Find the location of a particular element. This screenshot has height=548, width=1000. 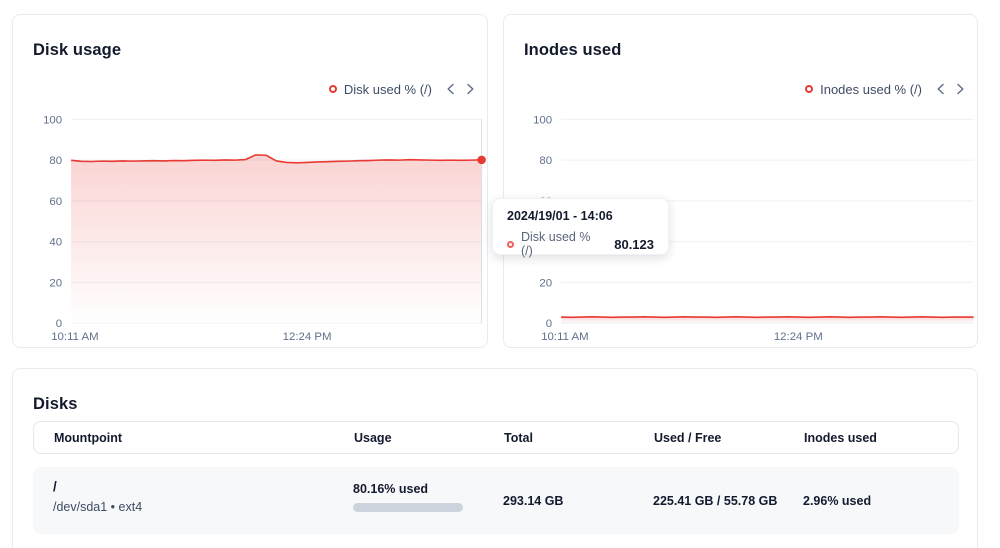

total-value: 293.14 GB is located at coordinates (533, 500).